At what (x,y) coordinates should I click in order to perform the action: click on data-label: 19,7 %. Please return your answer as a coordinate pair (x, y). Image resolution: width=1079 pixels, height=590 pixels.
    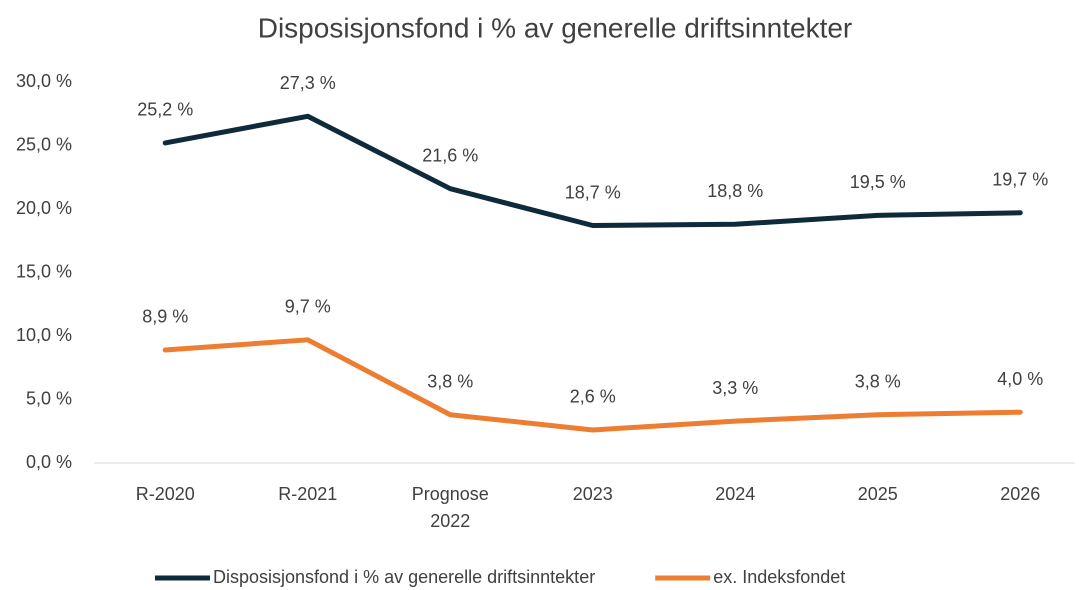
    Looking at the image, I should click on (1020, 180).